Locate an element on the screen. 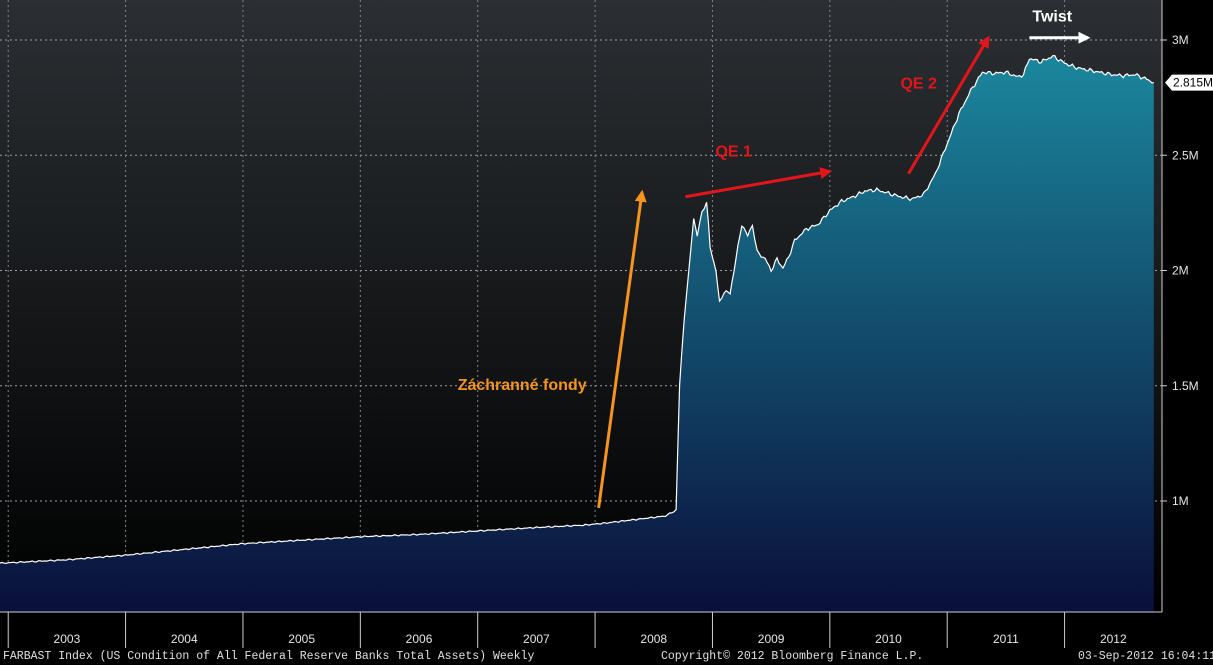  x-axis-panel is located at coordinates (581, 630).